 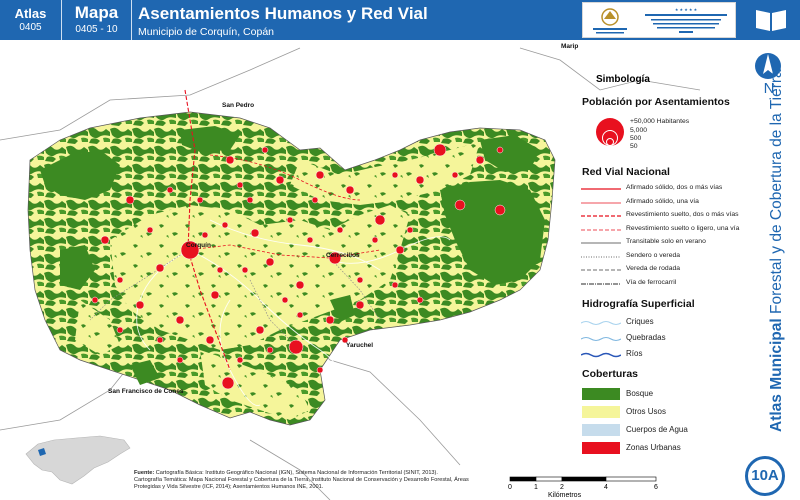 What do you see at coordinates (610, 142) in the screenshot?
I see `population-bubble-small` at bounding box center [610, 142].